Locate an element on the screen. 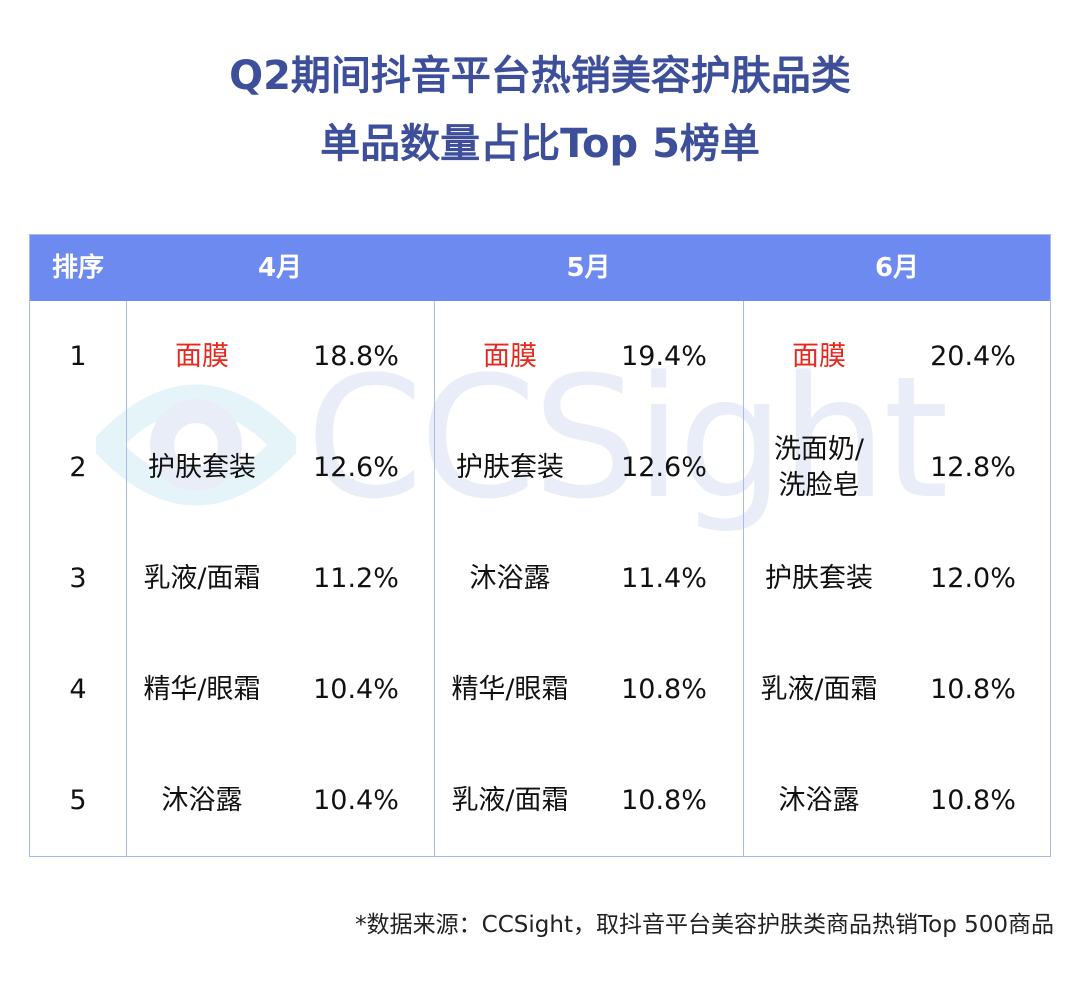 The image size is (1080, 988). share-cell: 12.8% is located at coordinates (973, 467).